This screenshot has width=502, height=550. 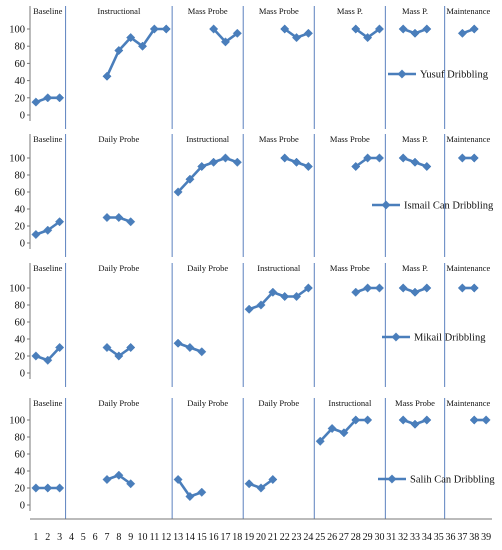 What do you see at coordinates (462, 537) in the screenshot?
I see `x-tick-label: 37` at bounding box center [462, 537].